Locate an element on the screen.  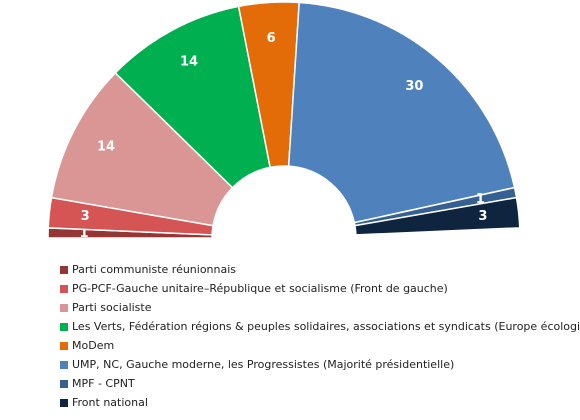
legend-label-6: MPF - CPNT is located at coordinates (103, 383).